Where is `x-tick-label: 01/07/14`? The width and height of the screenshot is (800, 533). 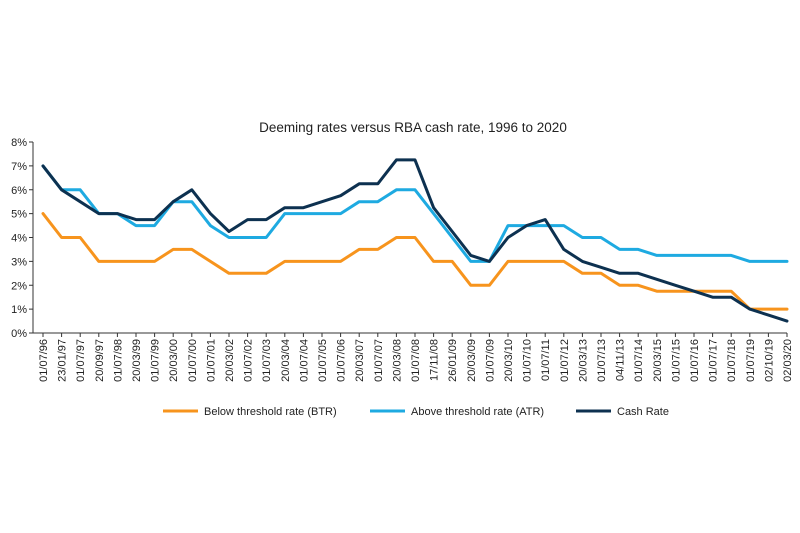
x-tick-label: 01/07/14 is located at coordinates (639, 360).